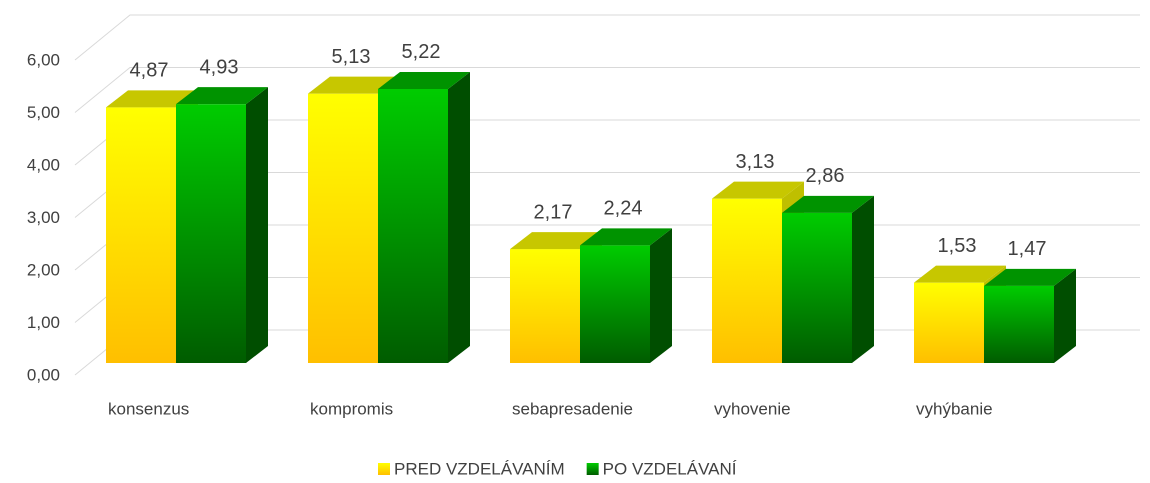  What do you see at coordinates (148, 408) in the screenshot?
I see `x-tick-label: konsenzus` at bounding box center [148, 408].